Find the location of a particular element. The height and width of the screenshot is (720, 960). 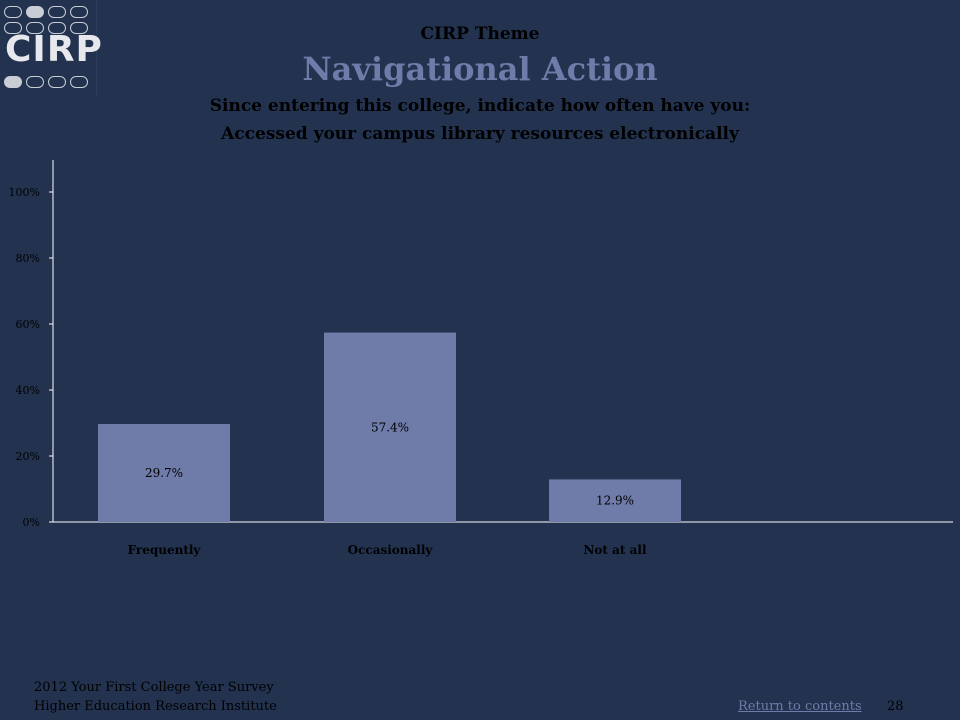

bar-frequently is located at coordinates (164, 472).